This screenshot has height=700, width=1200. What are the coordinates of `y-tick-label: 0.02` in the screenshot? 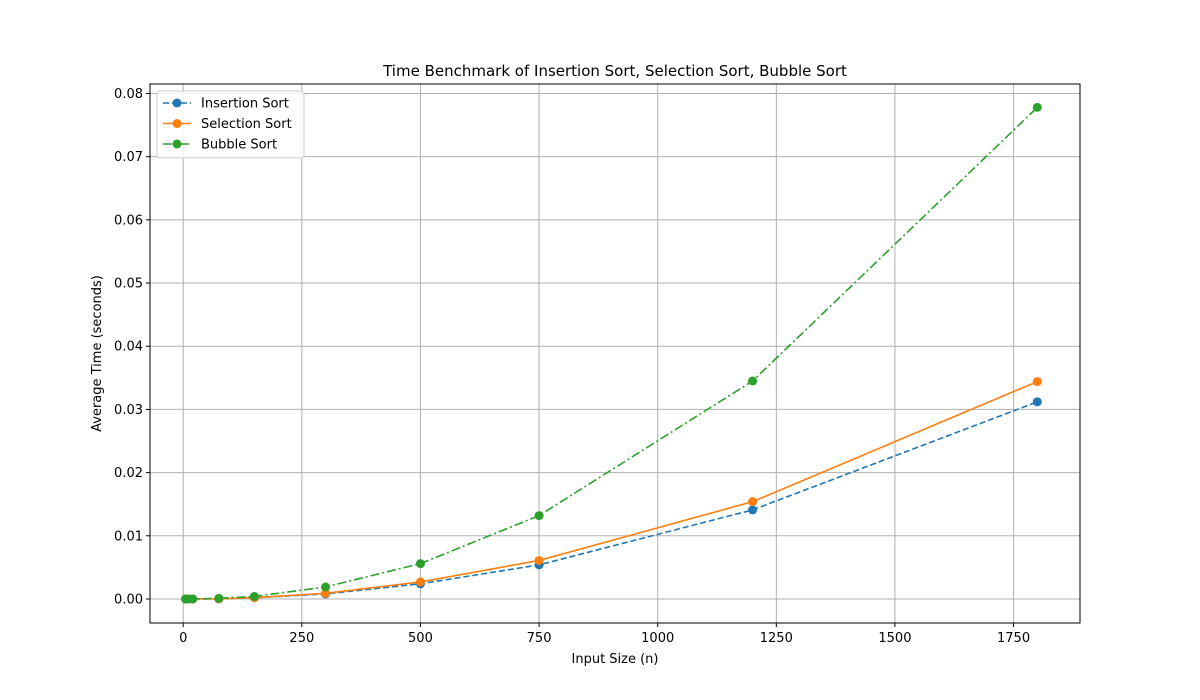 It's located at (128, 473).